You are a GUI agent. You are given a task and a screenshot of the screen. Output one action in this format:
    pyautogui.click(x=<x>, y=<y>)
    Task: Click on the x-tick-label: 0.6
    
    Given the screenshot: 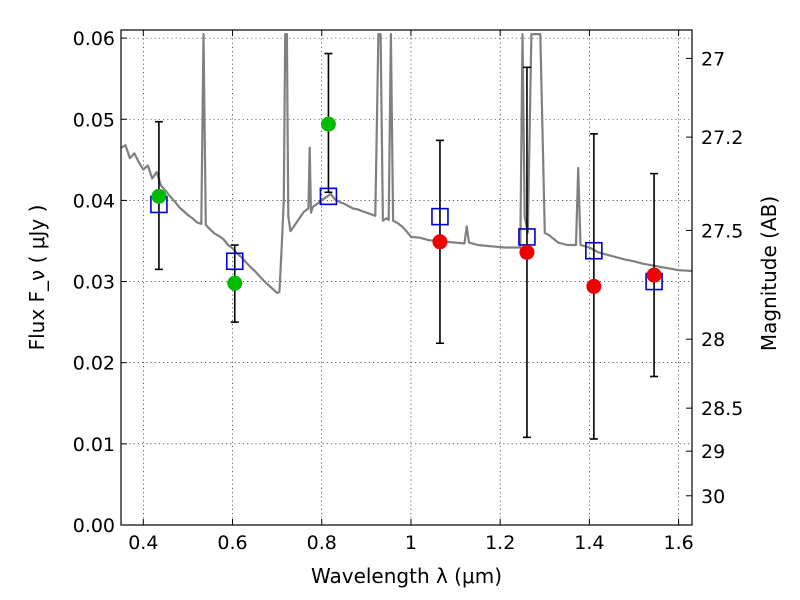 What is the action you would take?
    pyautogui.click(x=232, y=543)
    